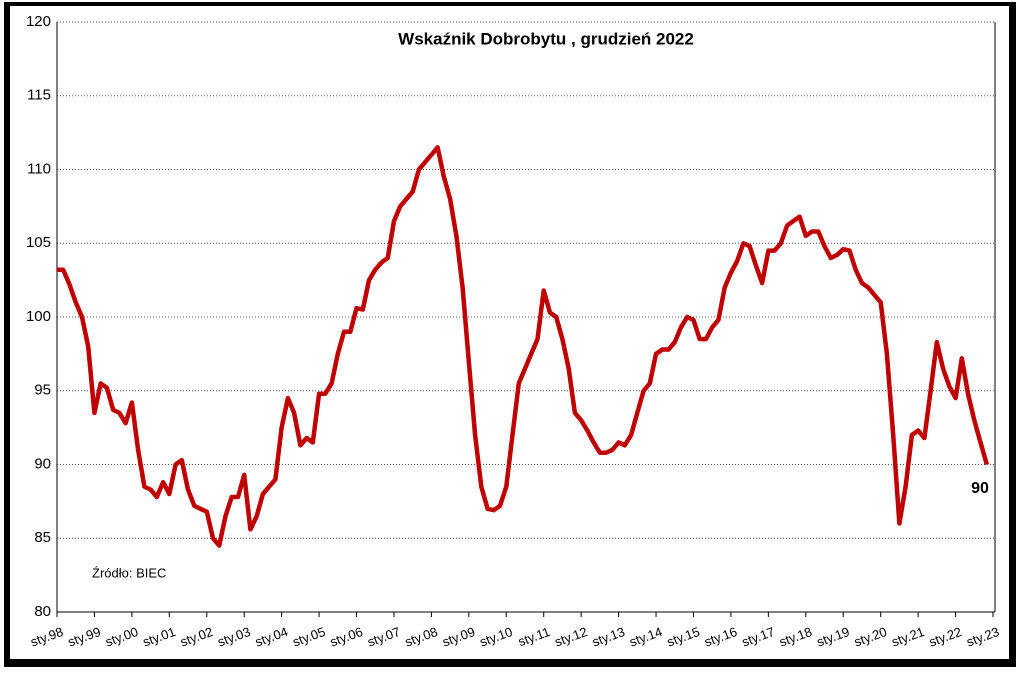  What do you see at coordinates (129, 572) in the screenshot?
I see `source: Źródło: BIEC` at bounding box center [129, 572].